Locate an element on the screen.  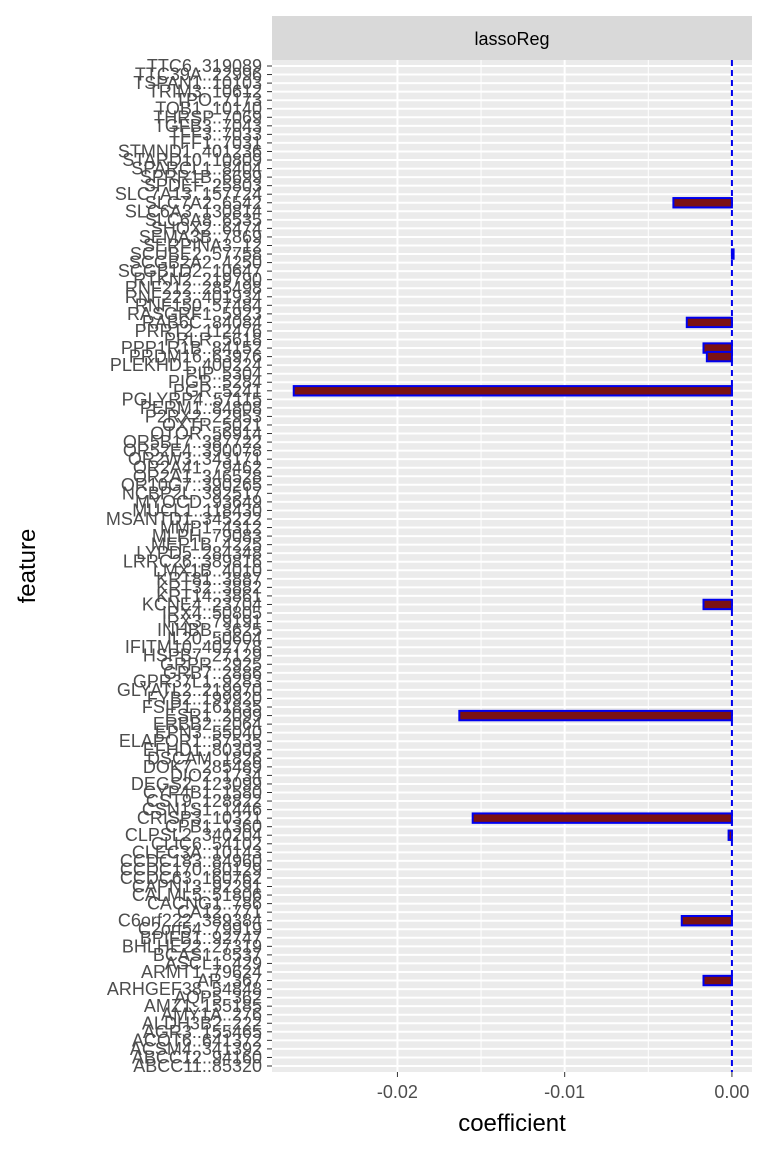
y-tick-label: CYP4B1..1580 is located at coordinates (202, 792).